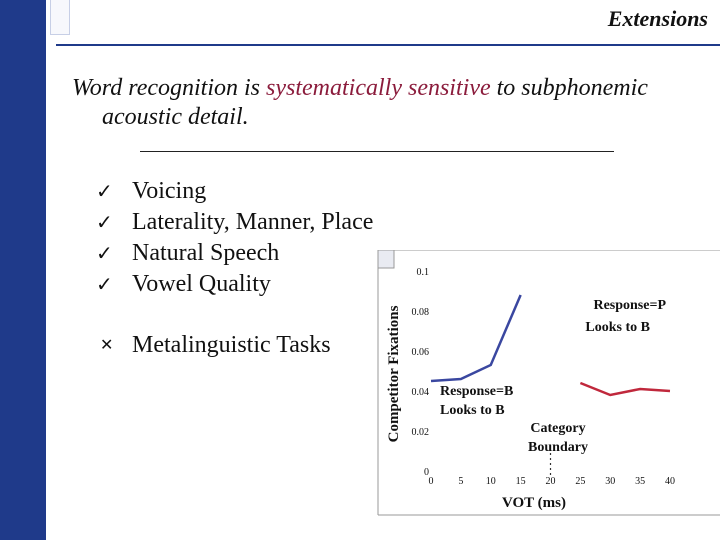 This screenshot has width=720, height=540. I want to click on corner-decoration, so click(60, 17).